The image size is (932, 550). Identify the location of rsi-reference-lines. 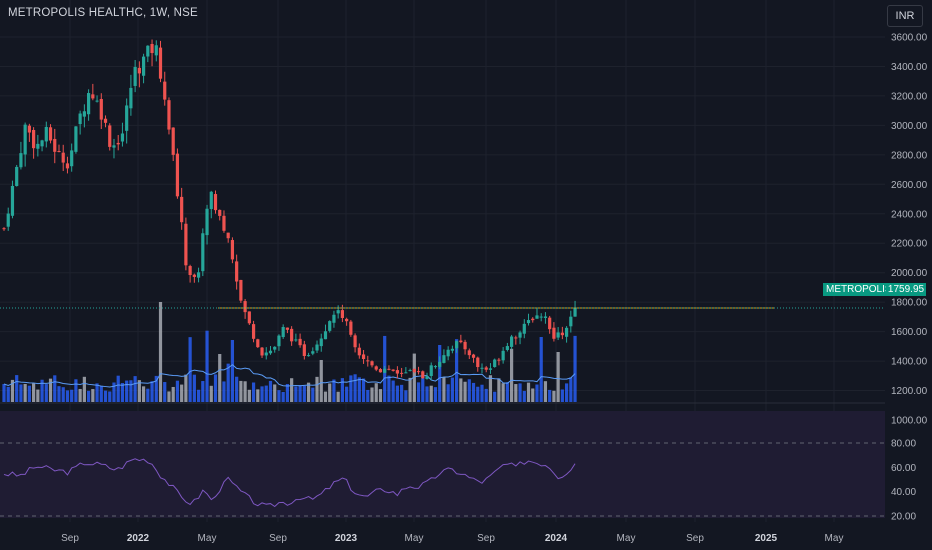
(442, 479).